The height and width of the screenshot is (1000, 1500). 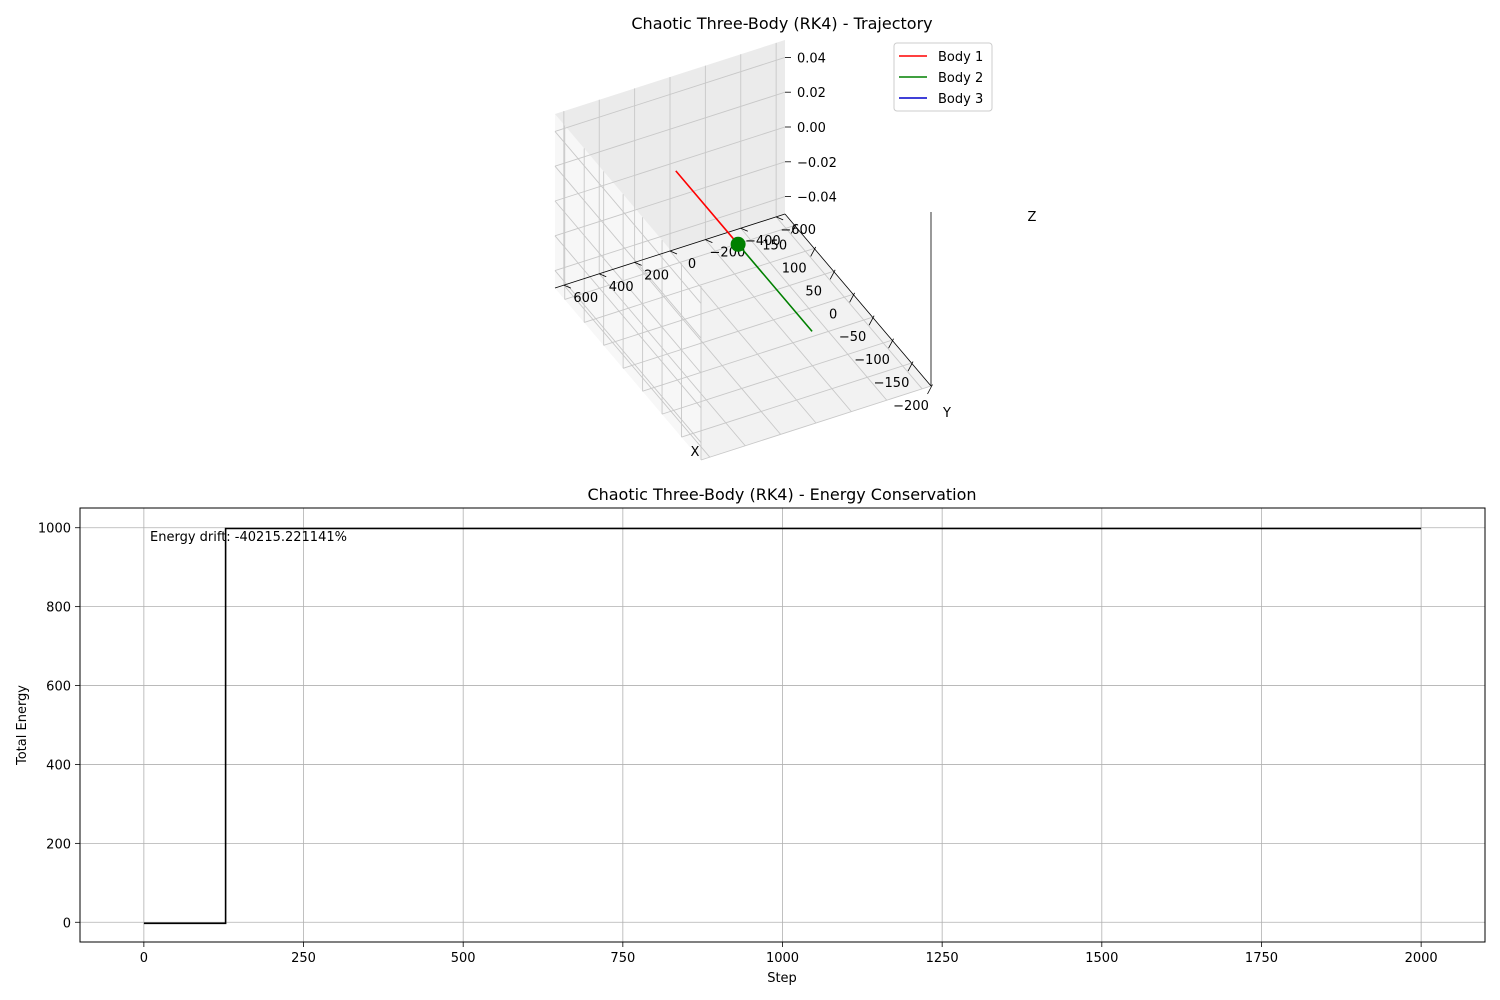 What do you see at coordinates (946, 413) in the screenshot?
I see `y-axis-label: Y` at bounding box center [946, 413].